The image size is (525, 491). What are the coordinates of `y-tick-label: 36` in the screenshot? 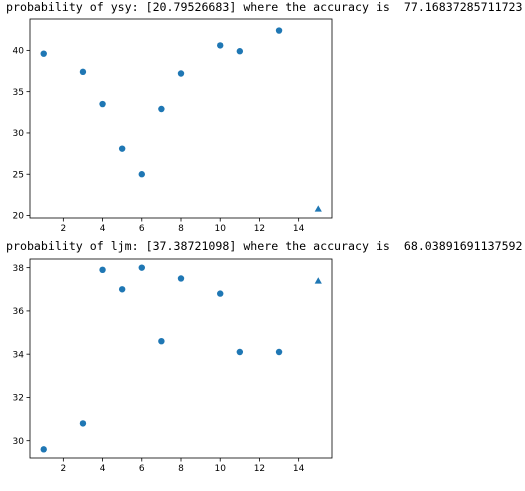 It's located at (19, 312).